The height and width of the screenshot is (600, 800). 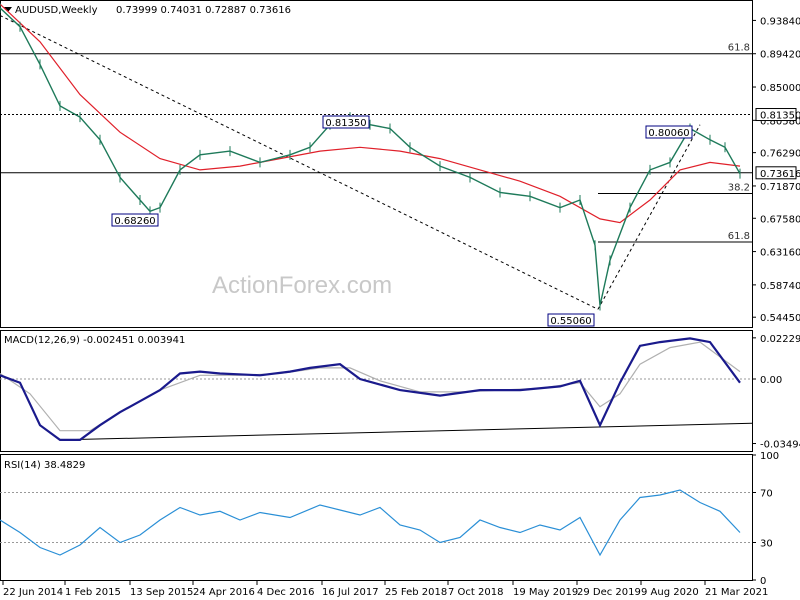 I want to click on price-y-tick-label: 0.93840, so click(x=780, y=21).